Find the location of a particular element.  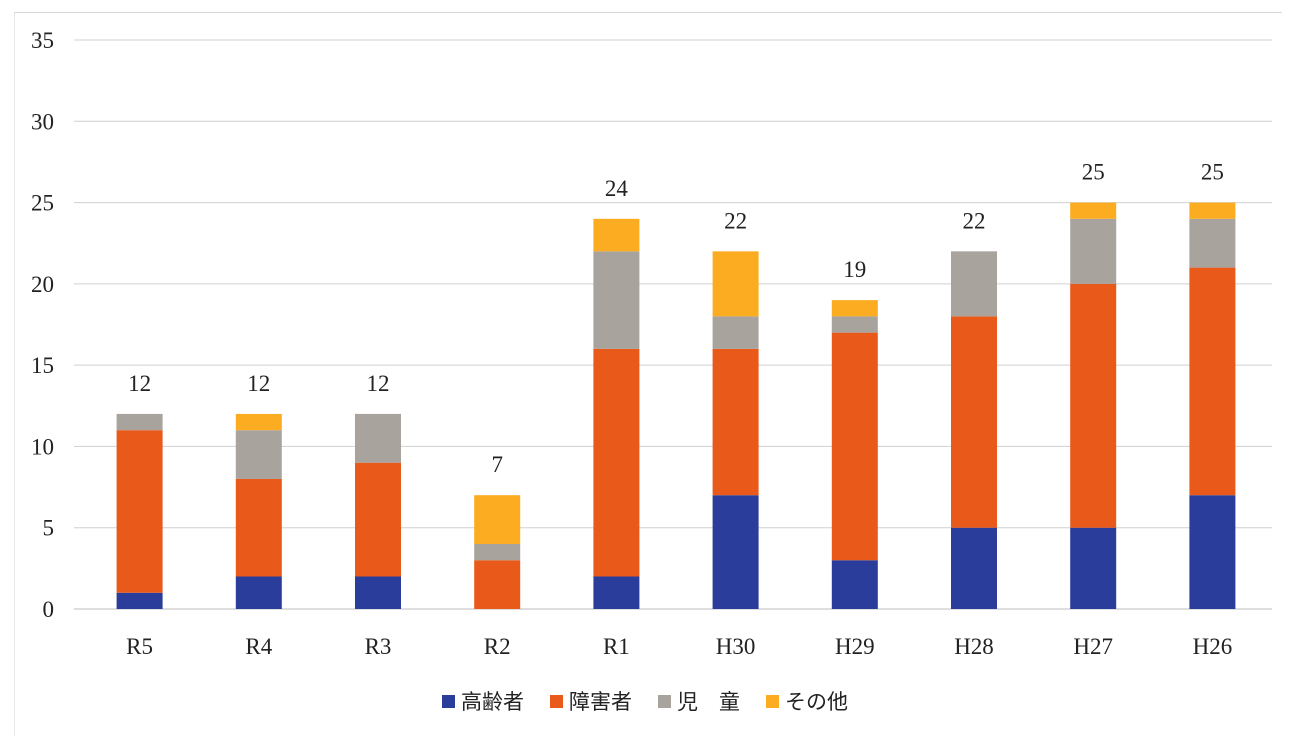

x-tick-label: H27 is located at coordinates (1093, 646).